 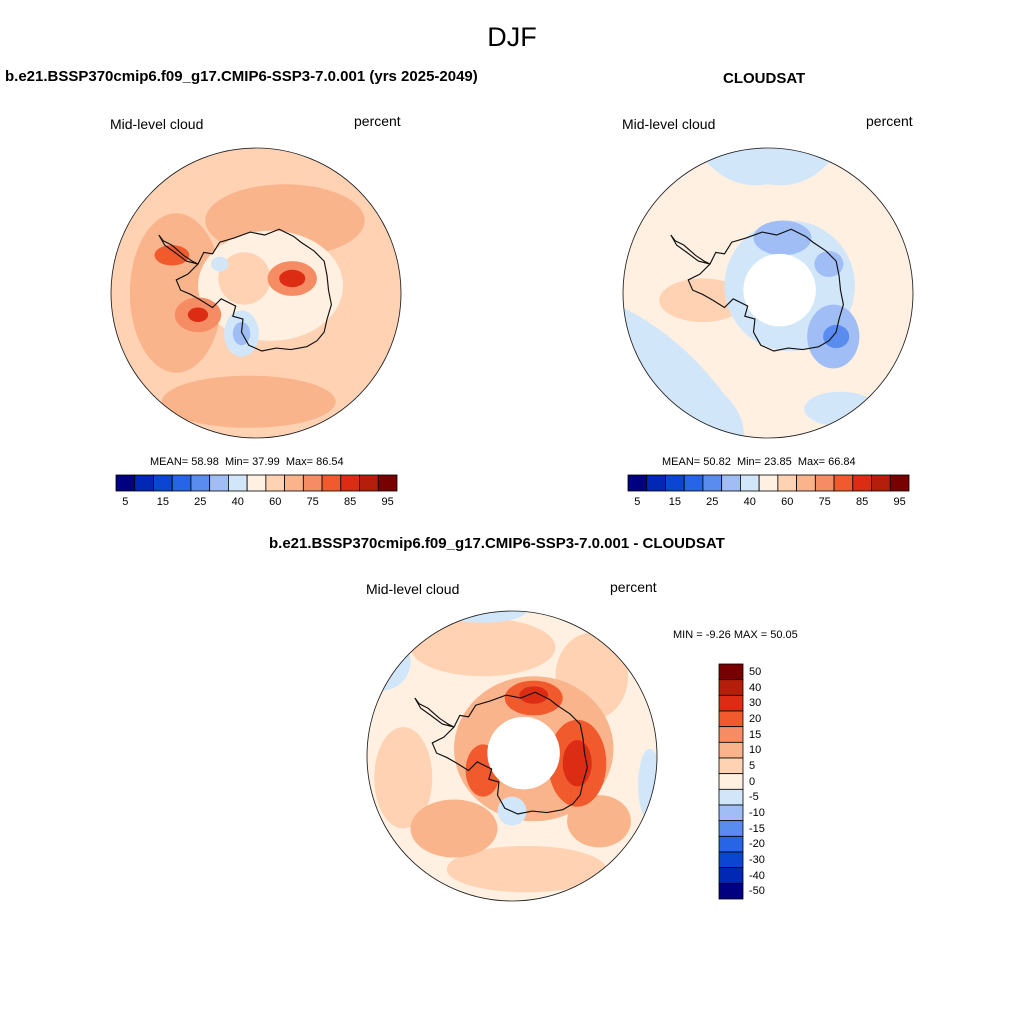 I want to click on colorbar-tick-label: 30, so click(x=755, y=703).